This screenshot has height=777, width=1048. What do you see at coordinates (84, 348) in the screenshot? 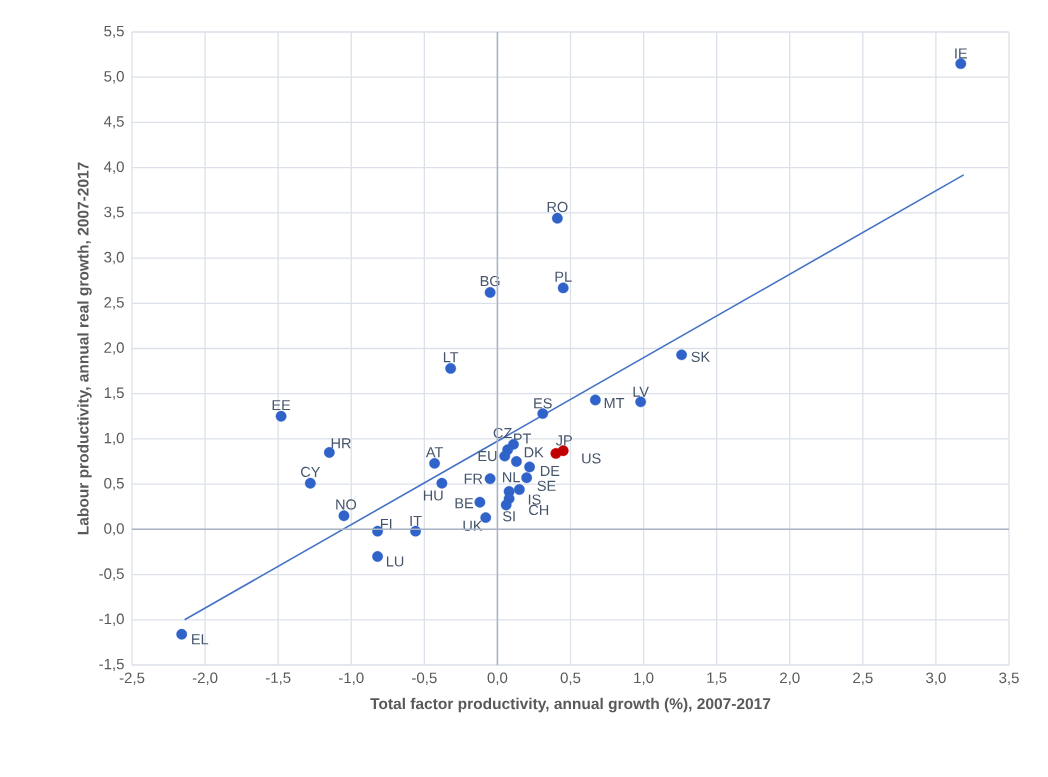
I see `y-axis-title: Labour productivity, annual real growth, 2007-2017` at bounding box center [84, 348].